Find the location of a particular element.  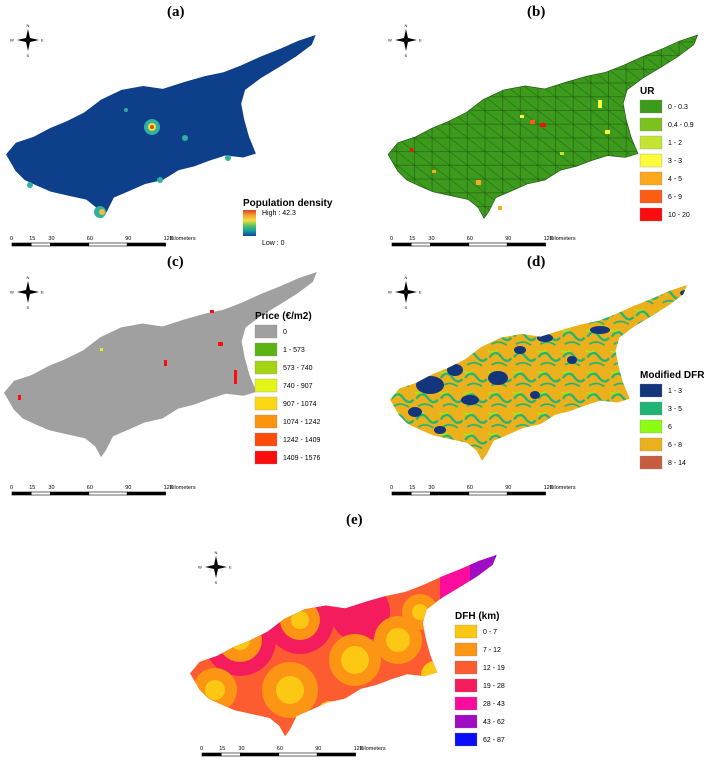

legend-label: 6 is located at coordinates (670, 427).